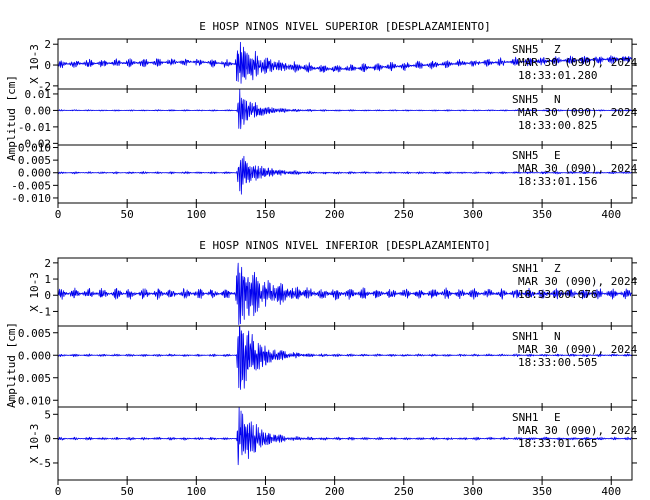 This screenshot has width=650, height=500. I want to click on record-time: 18:33:00.676, so click(557, 294).